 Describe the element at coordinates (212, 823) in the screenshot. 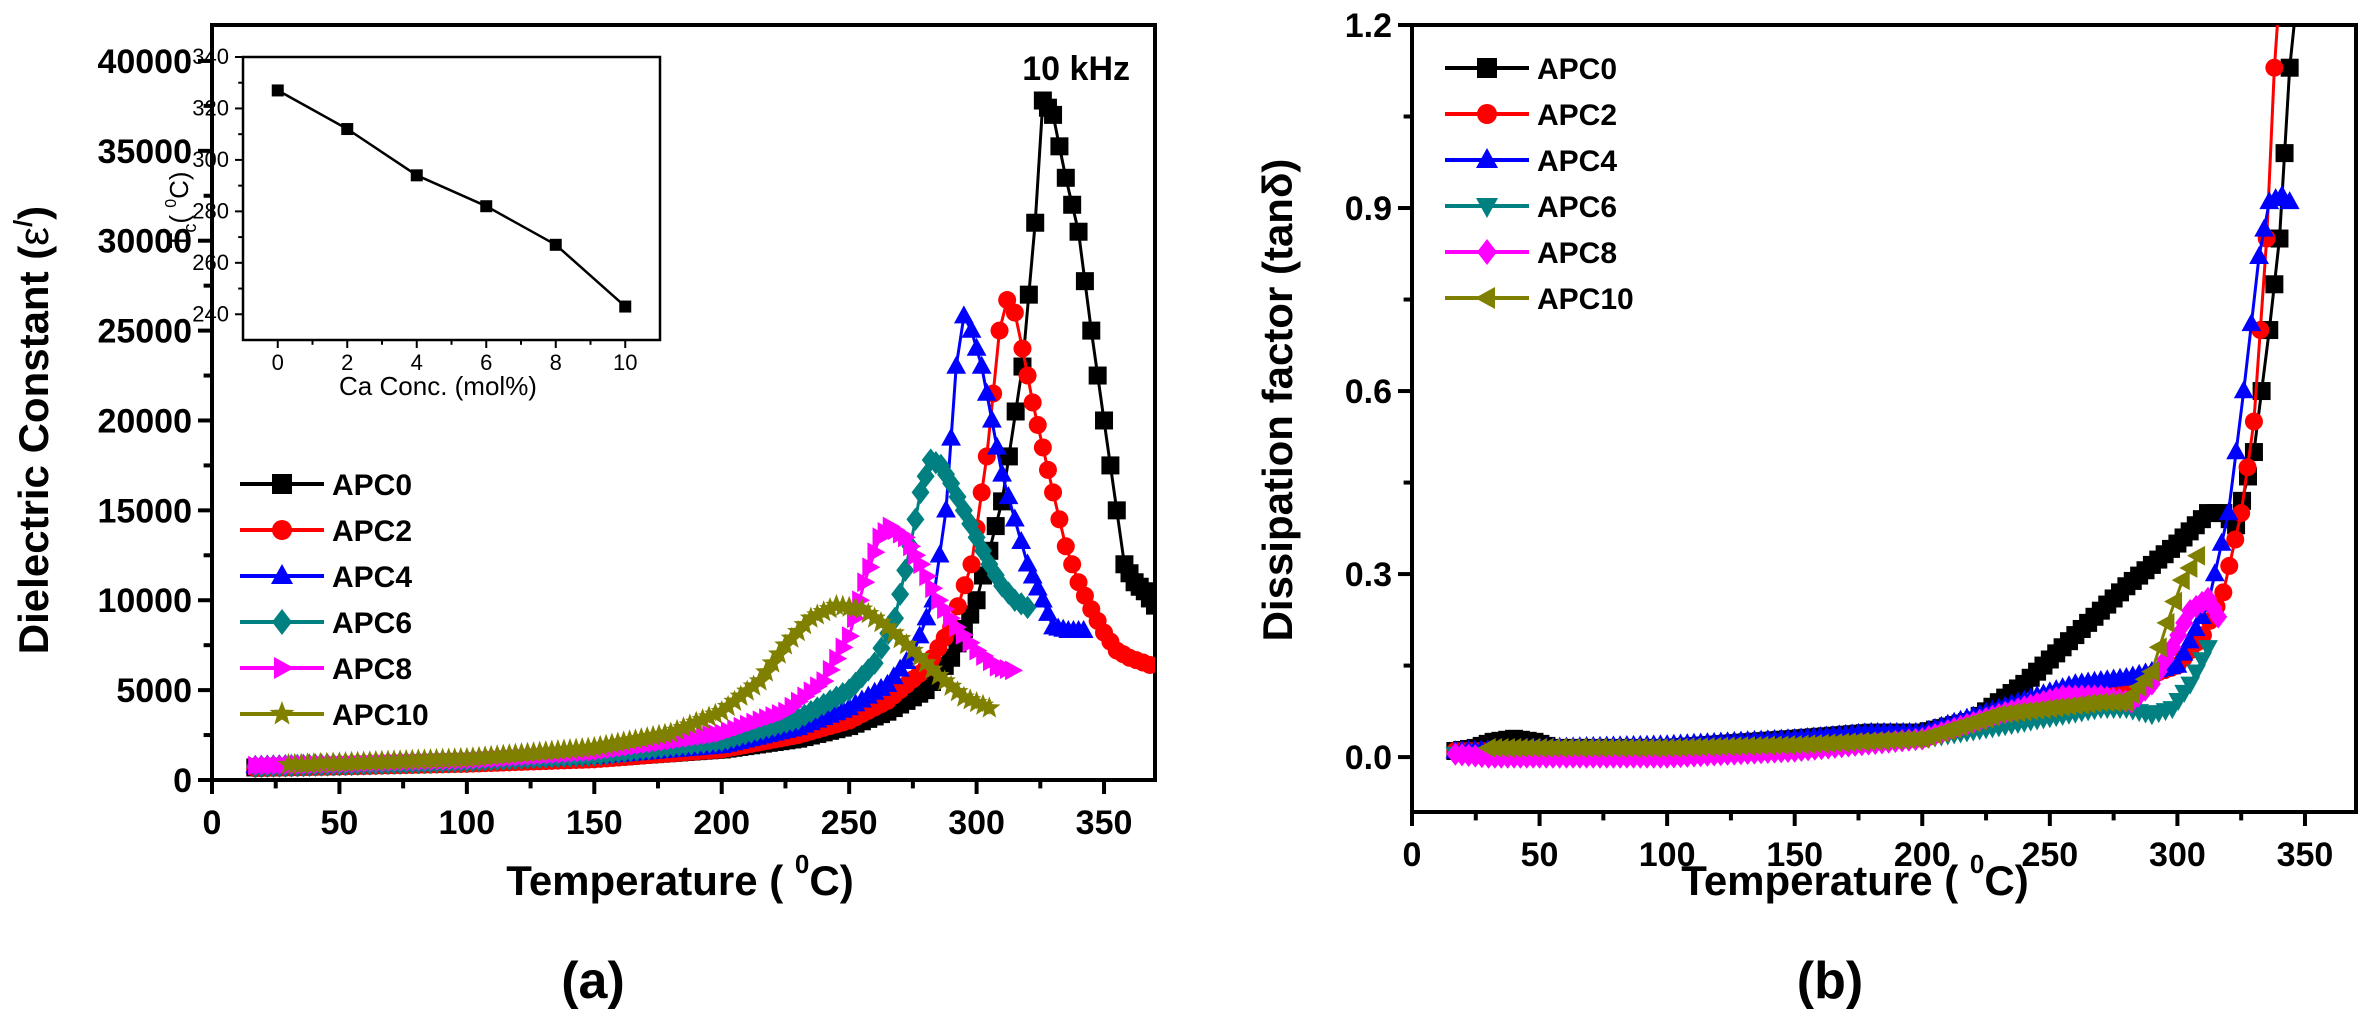

I see `x-tick-label: 0` at that location.